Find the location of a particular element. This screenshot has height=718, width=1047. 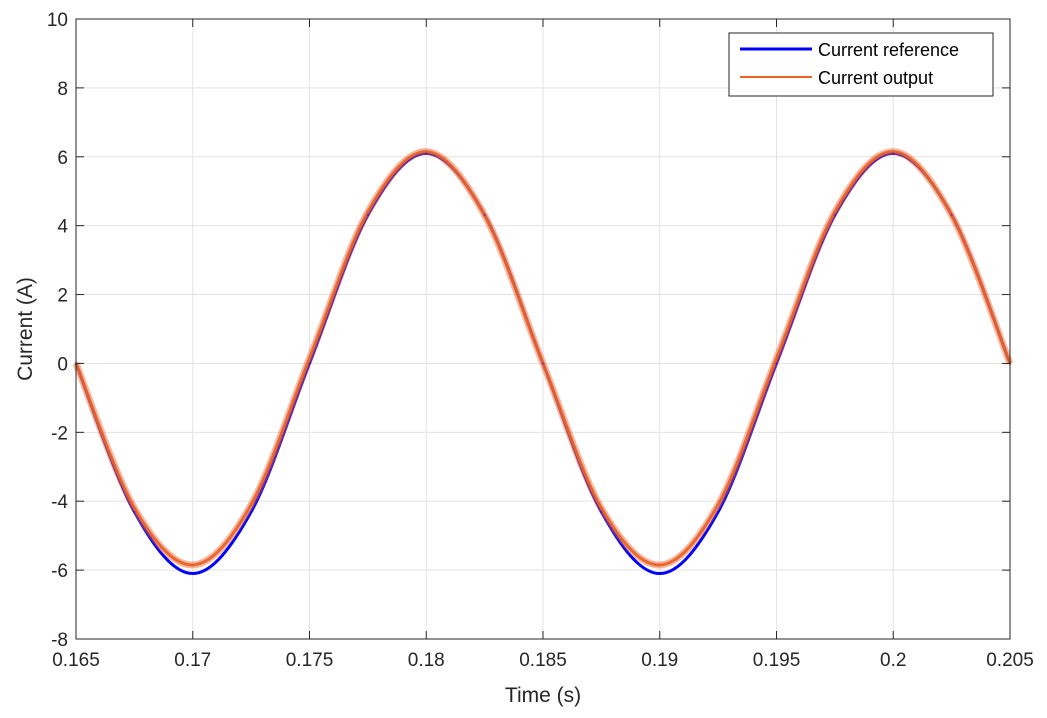

legend-box is located at coordinates (861, 64).